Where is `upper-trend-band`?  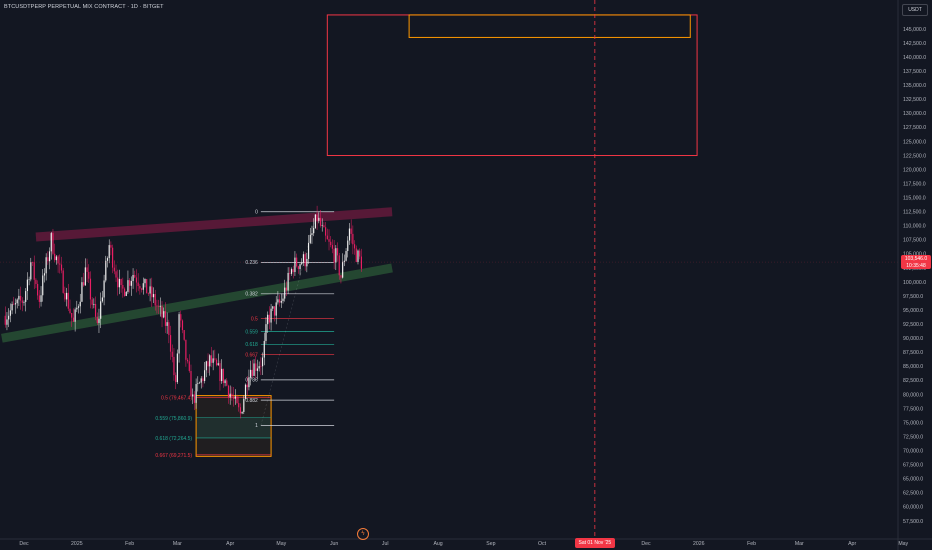 upper-trend-band is located at coordinates (214, 224).